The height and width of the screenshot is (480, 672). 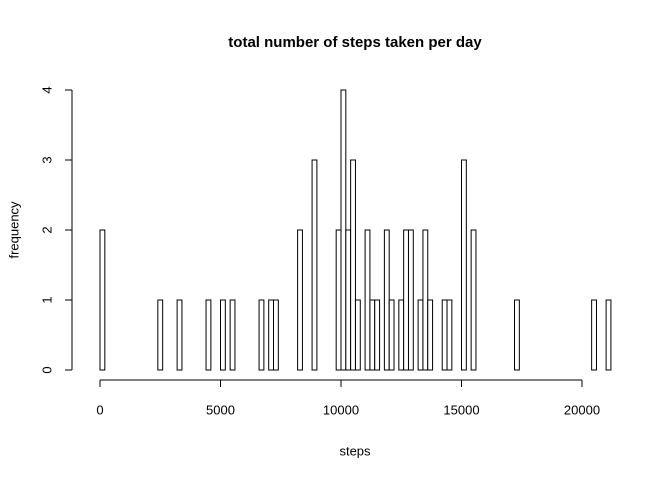 I want to click on y-tick-label: 4, so click(x=46, y=89).